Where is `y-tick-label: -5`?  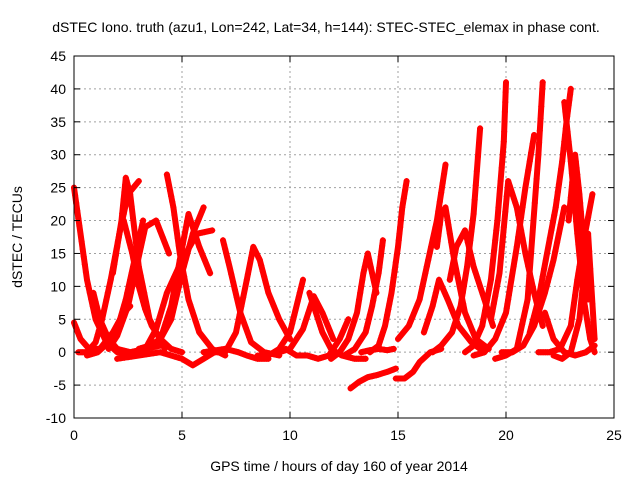
y-tick-label: -5 is located at coordinates (60, 385).